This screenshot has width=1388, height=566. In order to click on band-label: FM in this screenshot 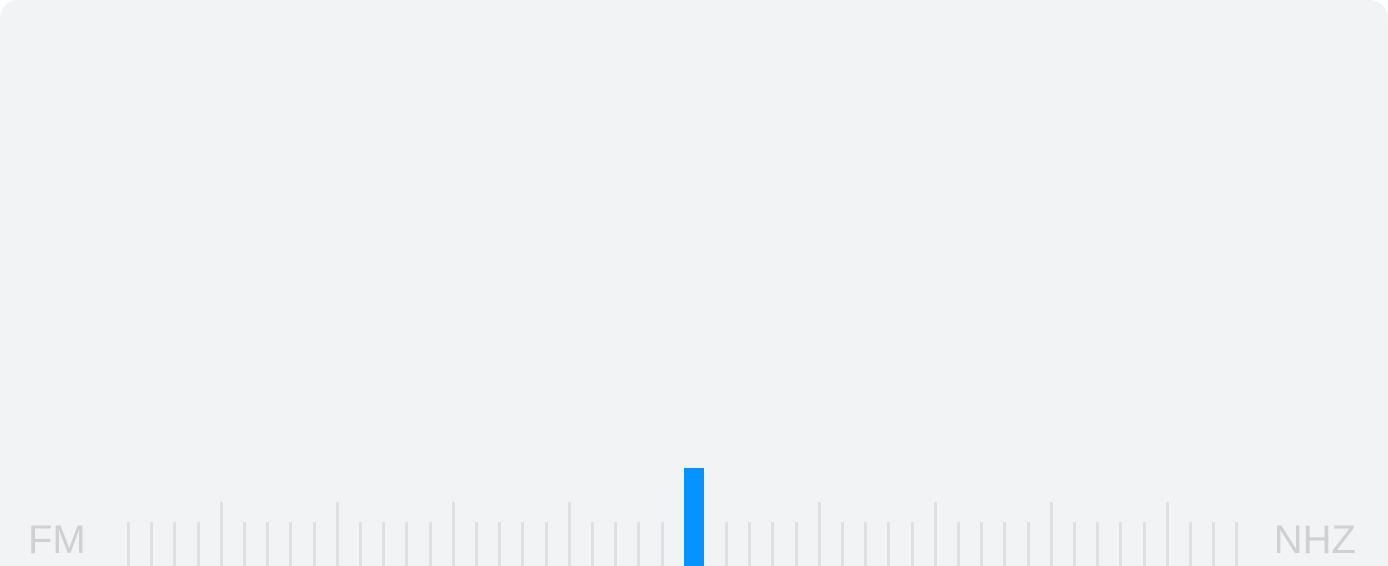, I will do `click(57, 540)`.